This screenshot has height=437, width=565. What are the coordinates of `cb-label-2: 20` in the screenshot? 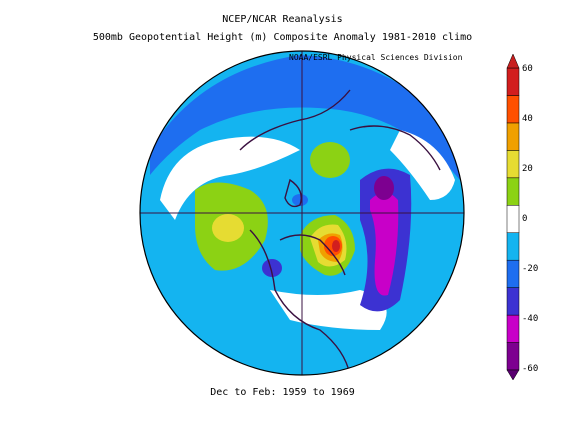 It's located at (527, 169).